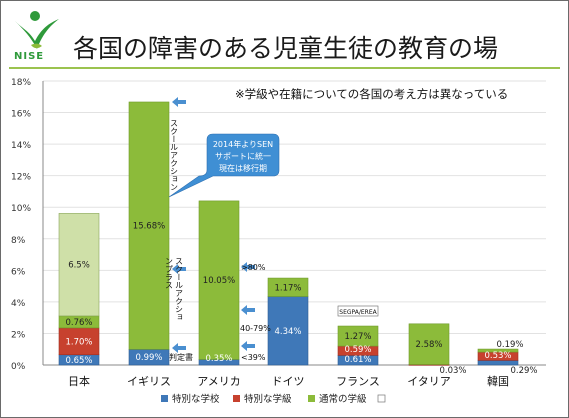  I want to click on data-label: 10.05%, so click(219, 281).